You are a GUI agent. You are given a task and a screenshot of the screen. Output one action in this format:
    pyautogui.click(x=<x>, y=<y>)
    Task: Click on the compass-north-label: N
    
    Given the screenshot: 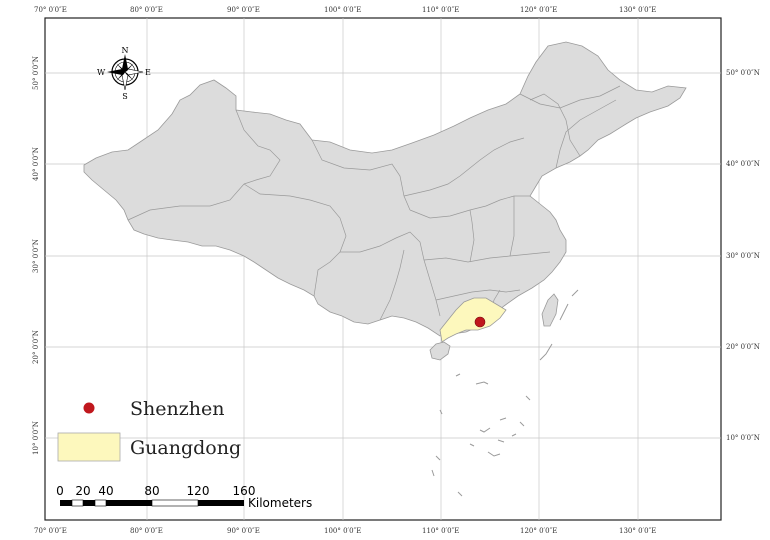 What is the action you would take?
    pyautogui.click(x=125, y=50)
    